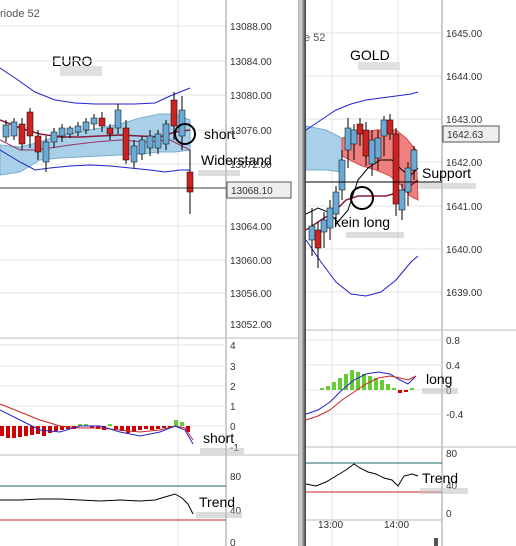 Image resolution: width=516 pixels, height=546 pixels. I want to click on gold-macd-line, so click(361, 393).